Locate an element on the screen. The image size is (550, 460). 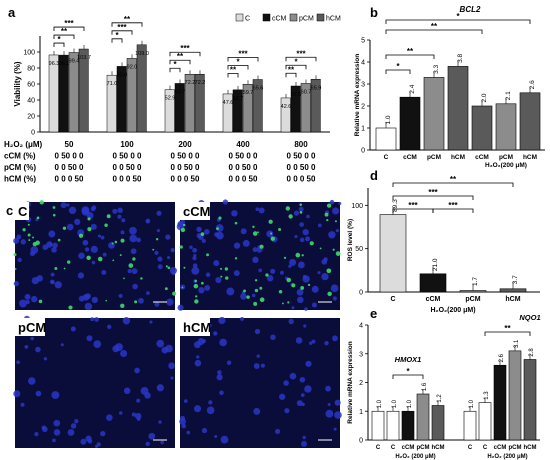
data-label: 65.6 is located at coordinates (258, 89).